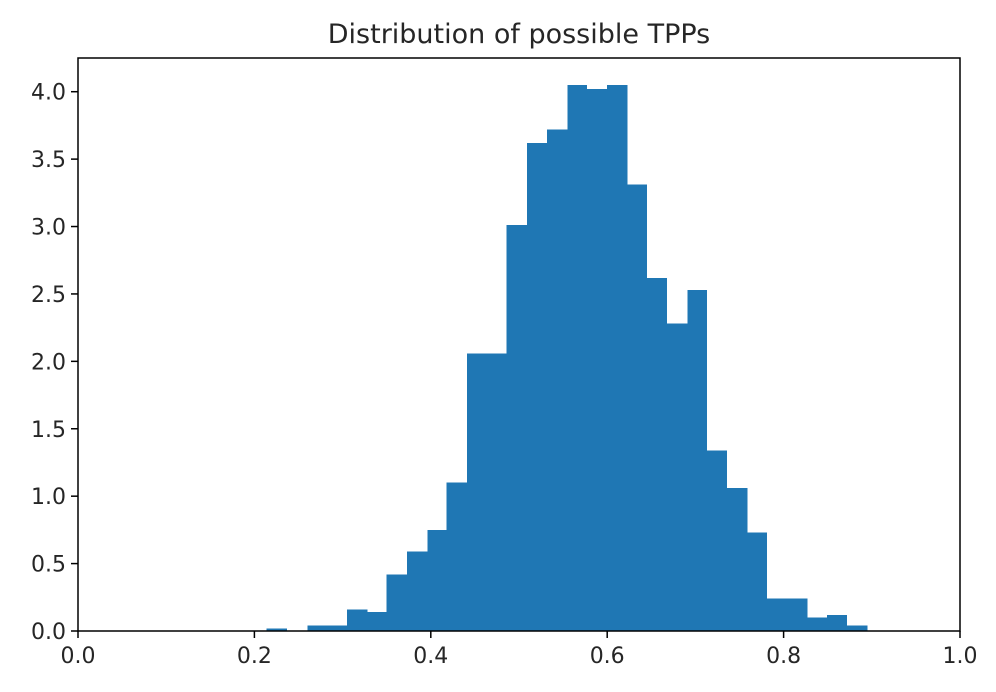  I want to click on y-tick-label: 1.0, so click(48, 497).